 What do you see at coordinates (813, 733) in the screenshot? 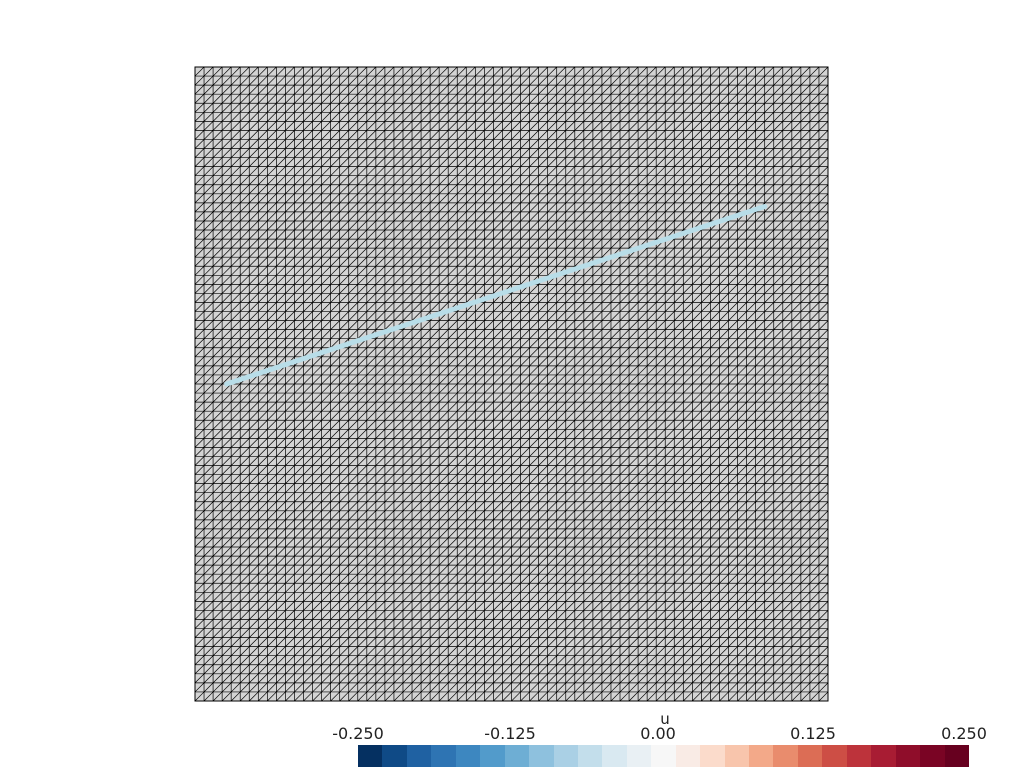
I see `colorbar-tick-label: 0.125` at bounding box center [813, 733].